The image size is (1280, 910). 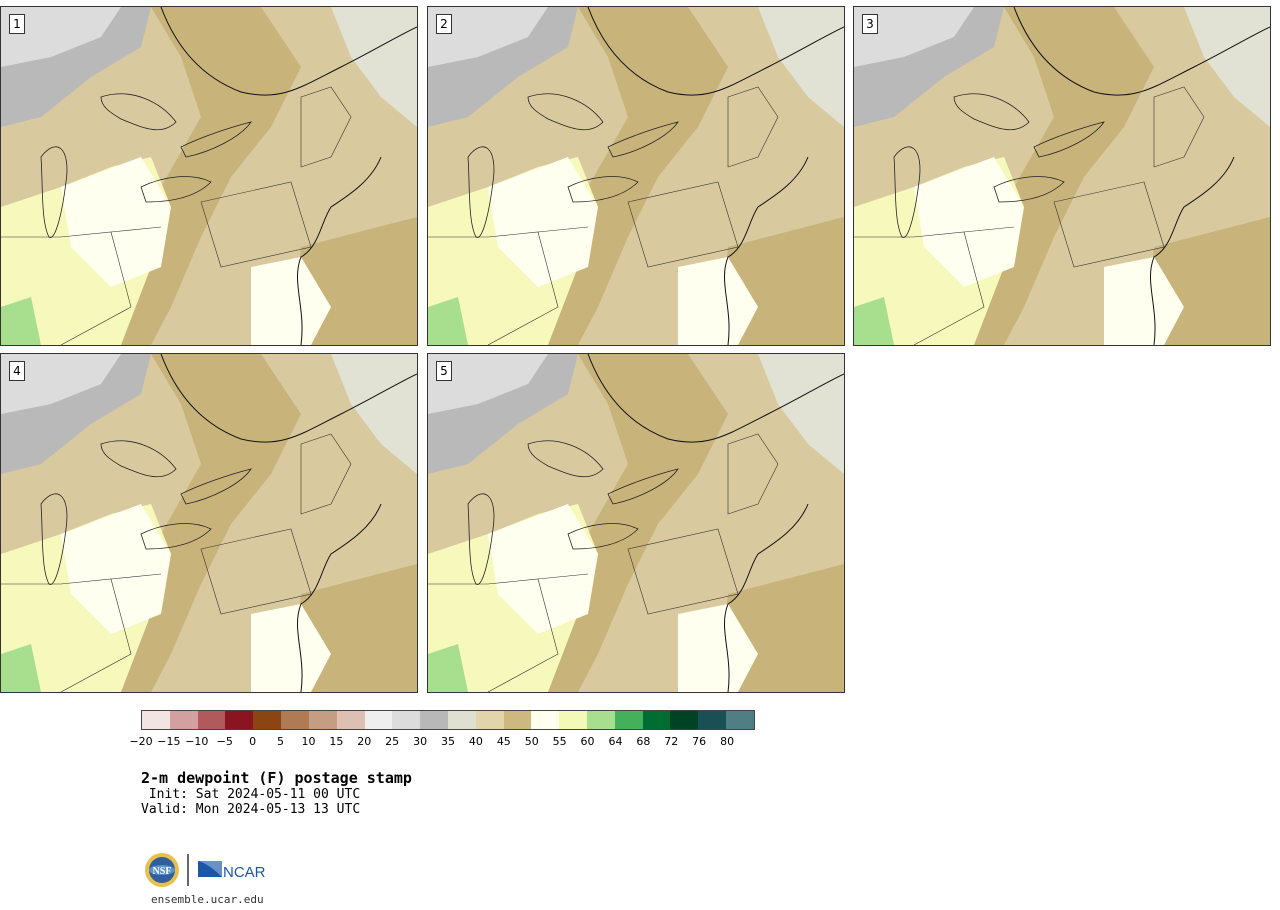 I want to click on map-panel-5: 5, so click(x=636, y=523).